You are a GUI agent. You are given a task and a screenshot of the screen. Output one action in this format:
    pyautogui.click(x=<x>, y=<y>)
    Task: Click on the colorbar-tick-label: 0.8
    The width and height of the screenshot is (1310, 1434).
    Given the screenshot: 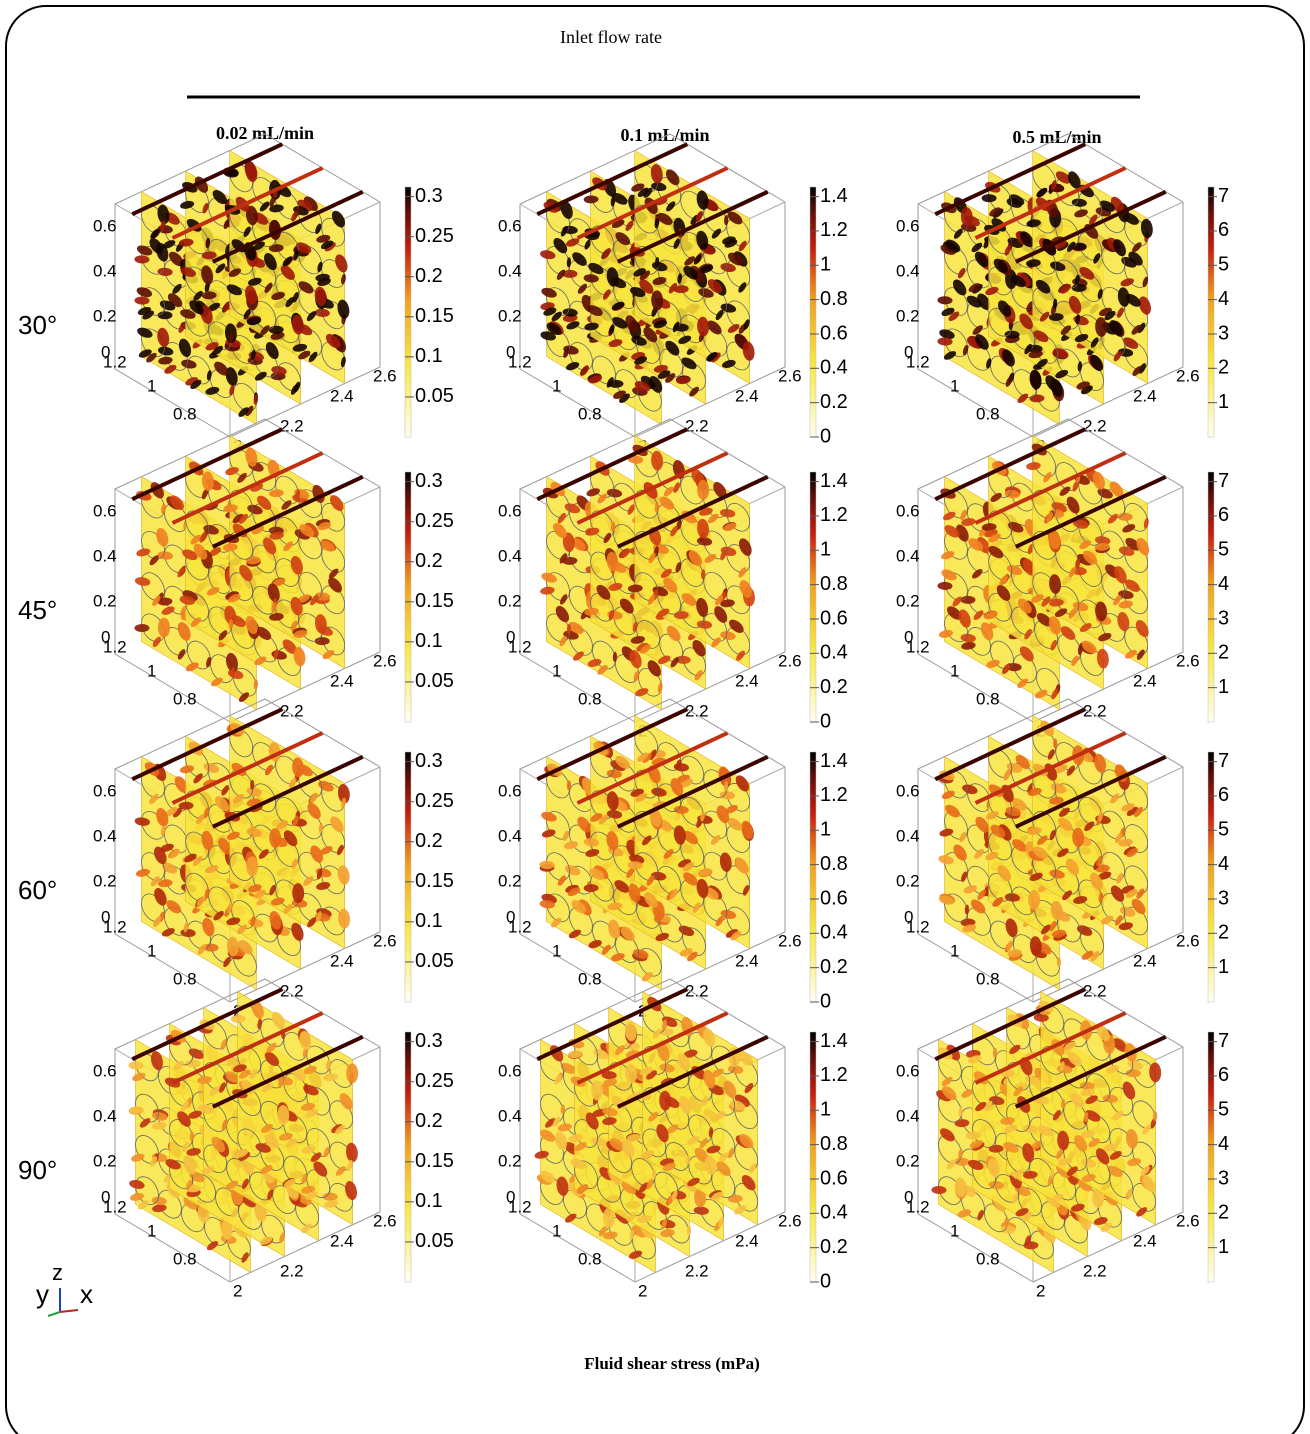 What is the action you would take?
    pyautogui.click(x=834, y=1144)
    